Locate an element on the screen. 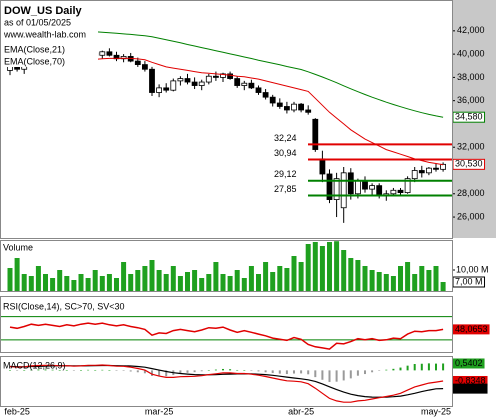 This screenshot has height=420, width=496. x-tick-label: mar-25 is located at coordinates (159, 411).